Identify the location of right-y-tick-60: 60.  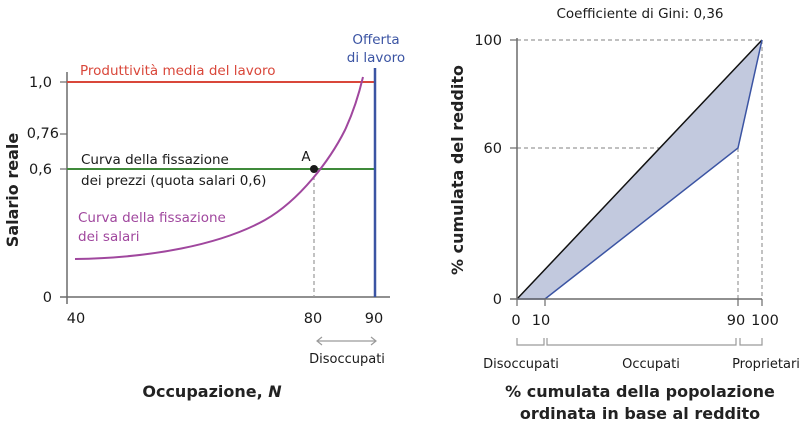
(493, 149).